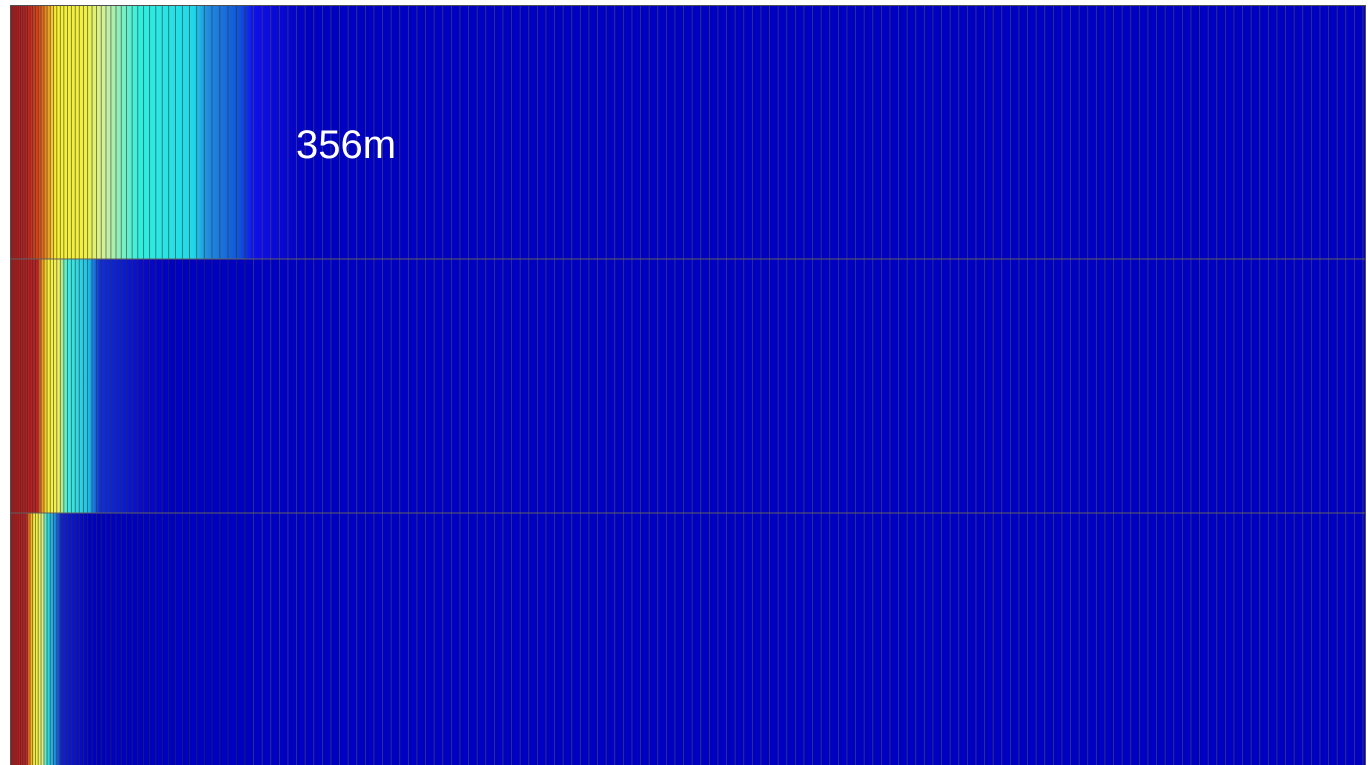 This screenshot has width=1368, height=765. Describe the element at coordinates (346, 145) in the screenshot. I see `distance-label: 356m` at that location.